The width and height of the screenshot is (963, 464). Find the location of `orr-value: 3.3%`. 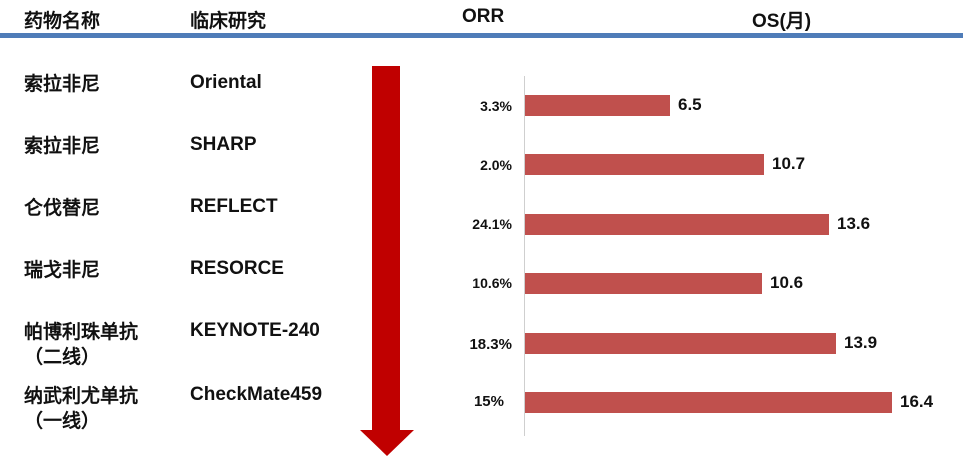

orr-value: 3.3% is located at coordinates (496, 106).